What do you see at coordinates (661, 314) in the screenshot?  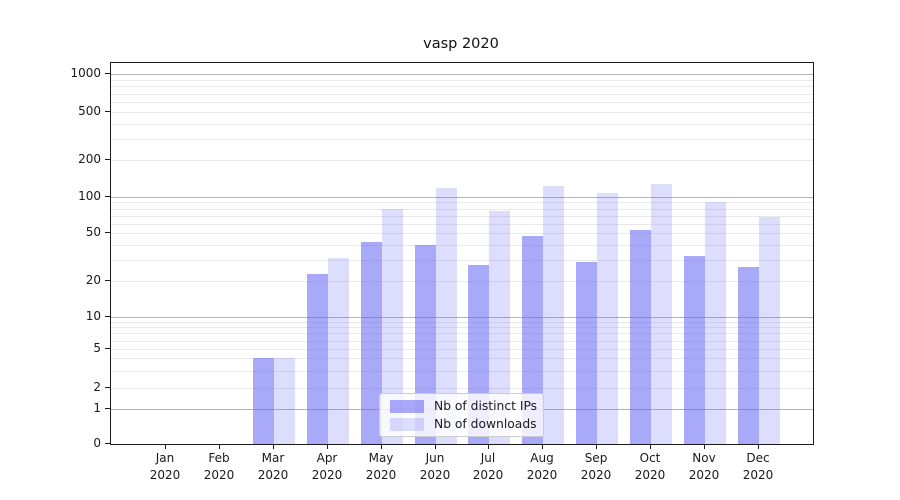 I see `bar-downloads-oct` at bounding box center [661, 314].